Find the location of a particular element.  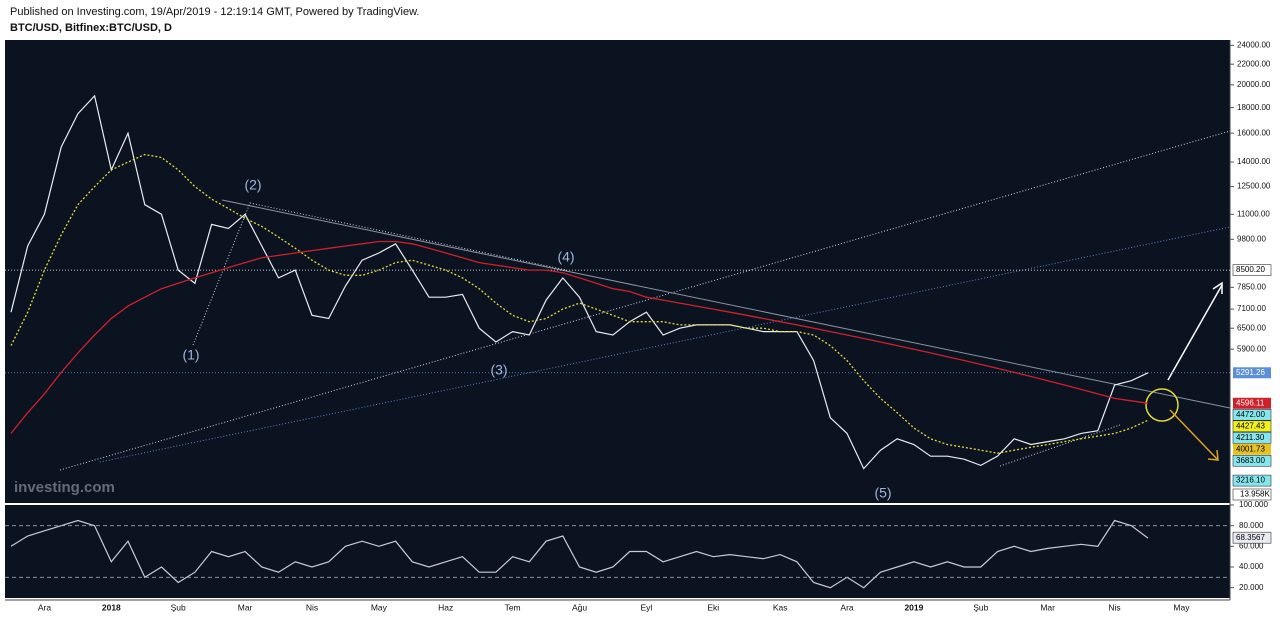

price-tag-label: 8500.20 is located at coordinates (1250, 269).